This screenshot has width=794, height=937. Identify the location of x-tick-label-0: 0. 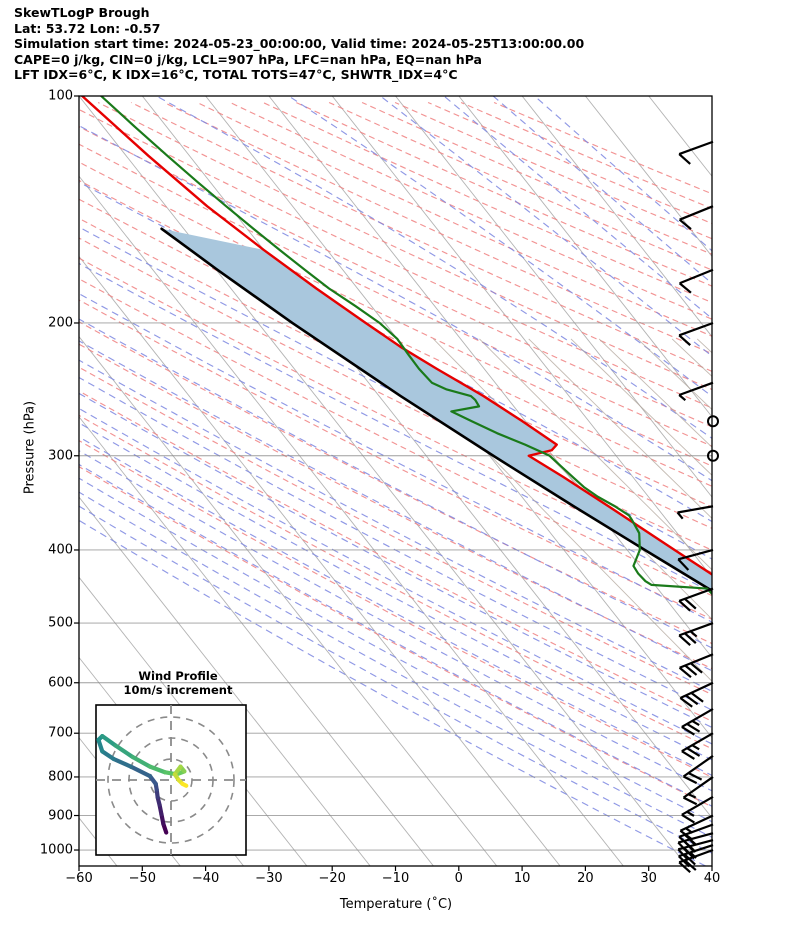
(458, 878).